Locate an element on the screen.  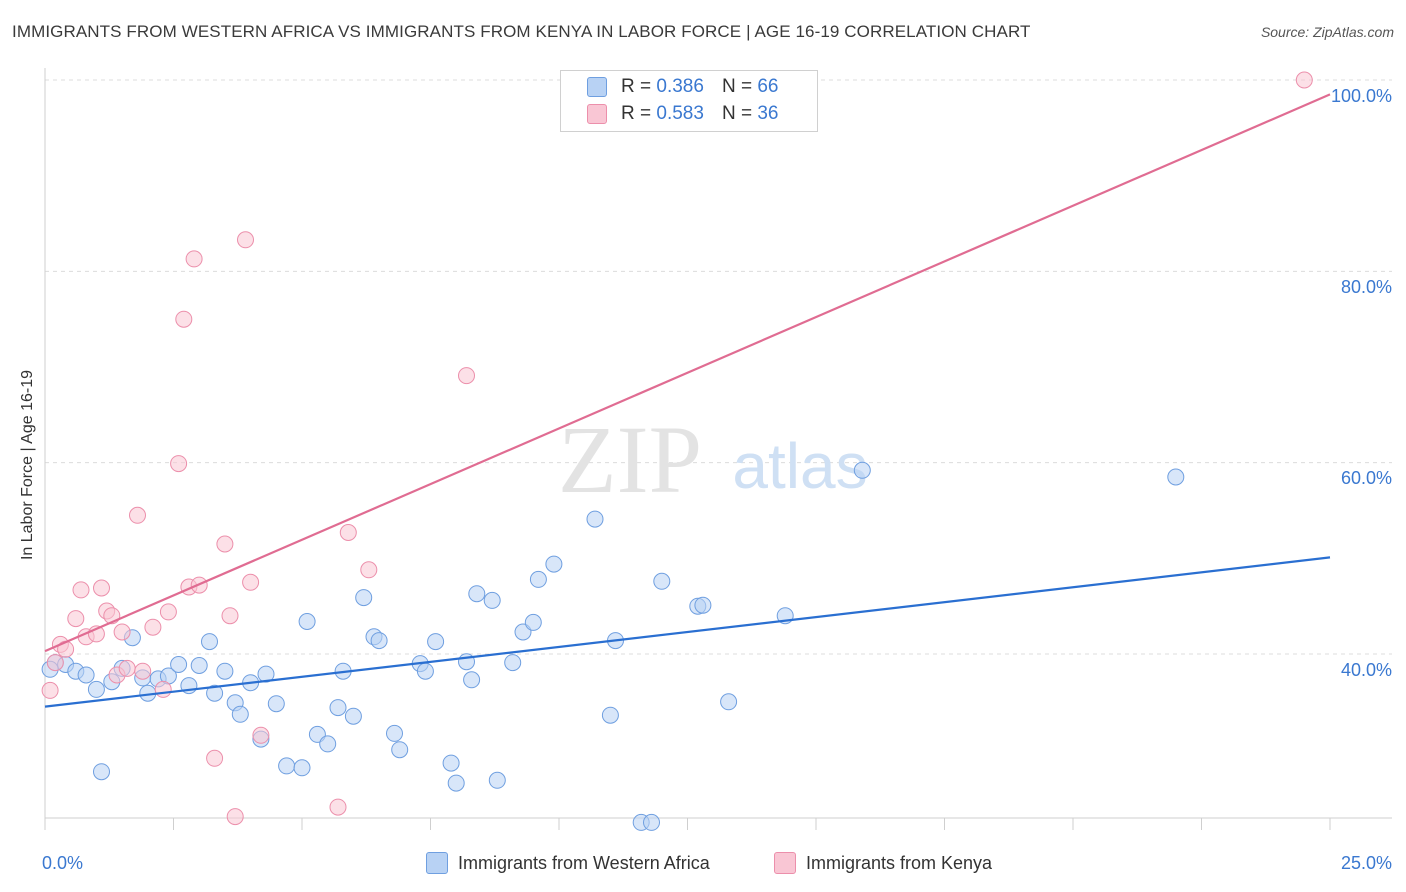
legend-row-western-africa: R = 0.386 N = 66 is located at coordinates (682, 87).